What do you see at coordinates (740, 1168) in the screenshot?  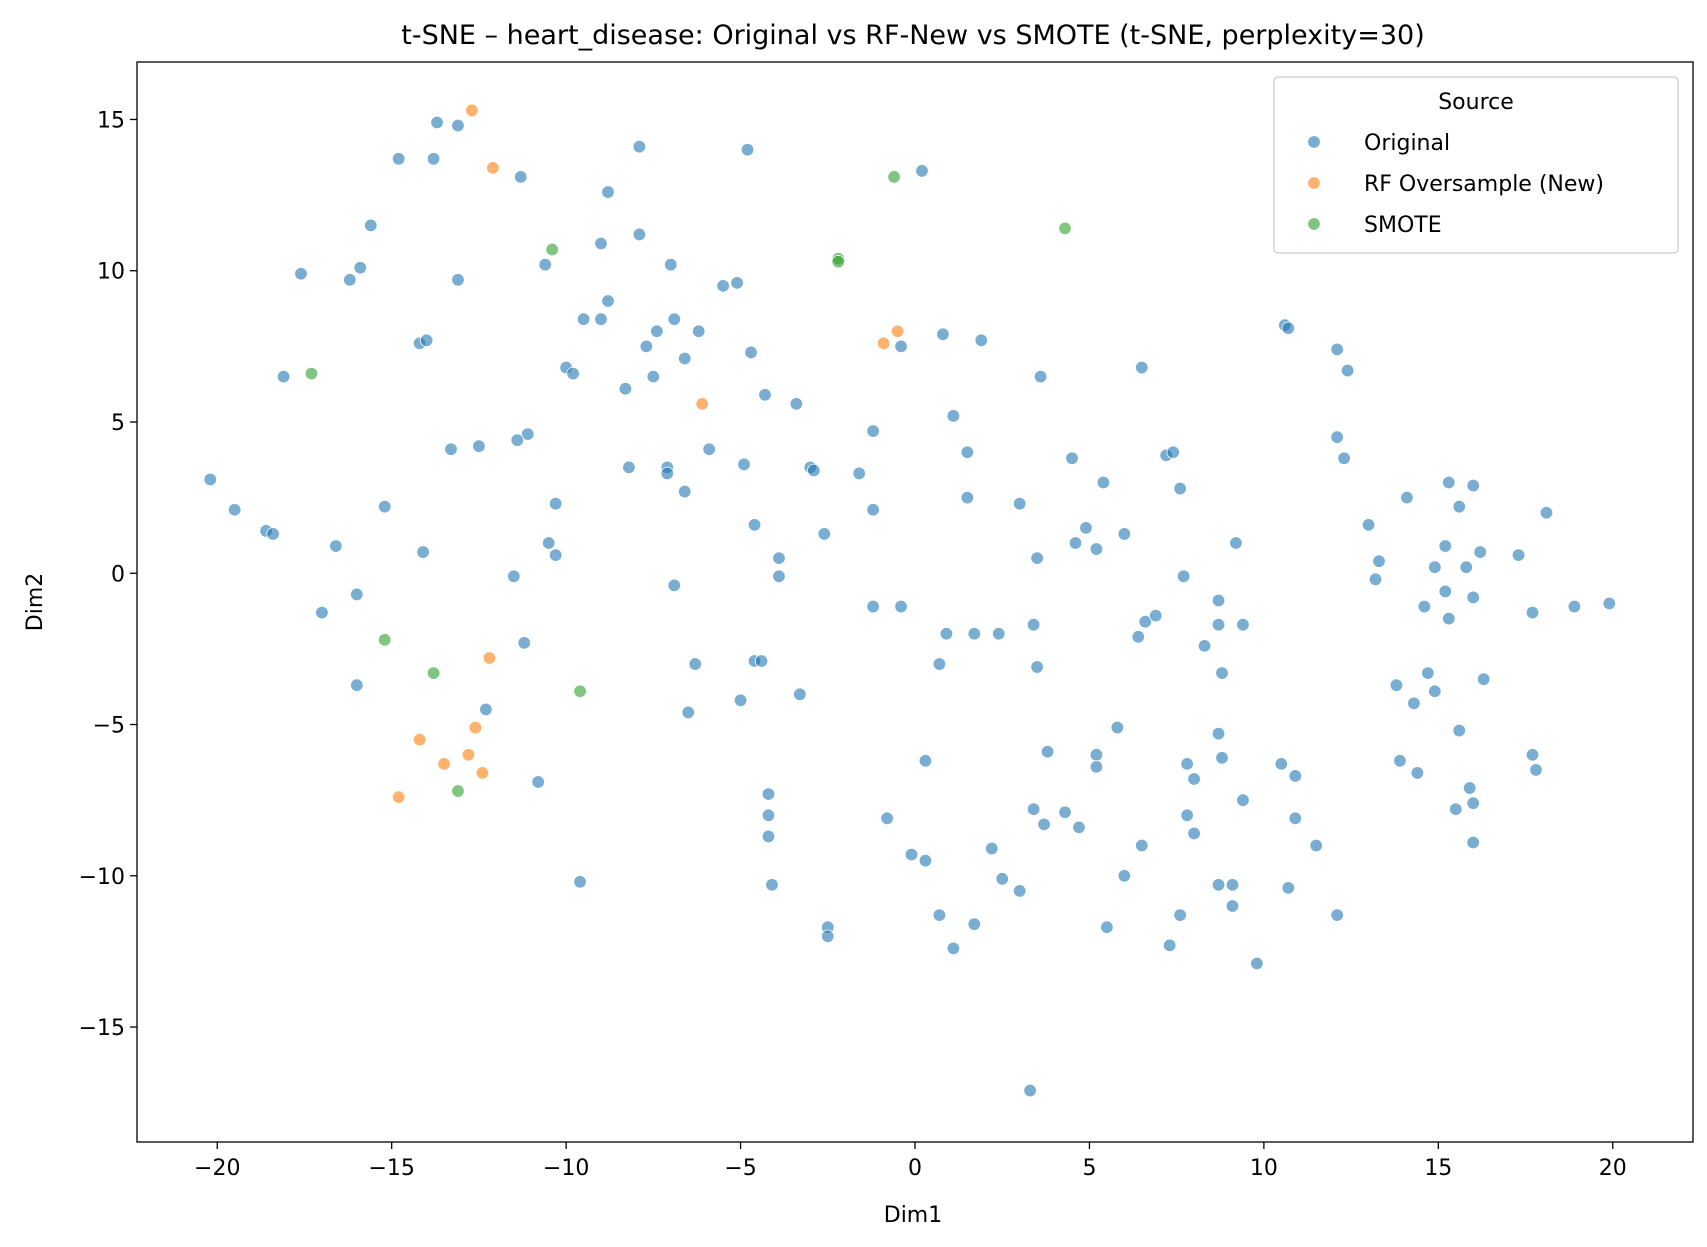 I see `x-tick-label: −5` at bounding box center [740, 1168].